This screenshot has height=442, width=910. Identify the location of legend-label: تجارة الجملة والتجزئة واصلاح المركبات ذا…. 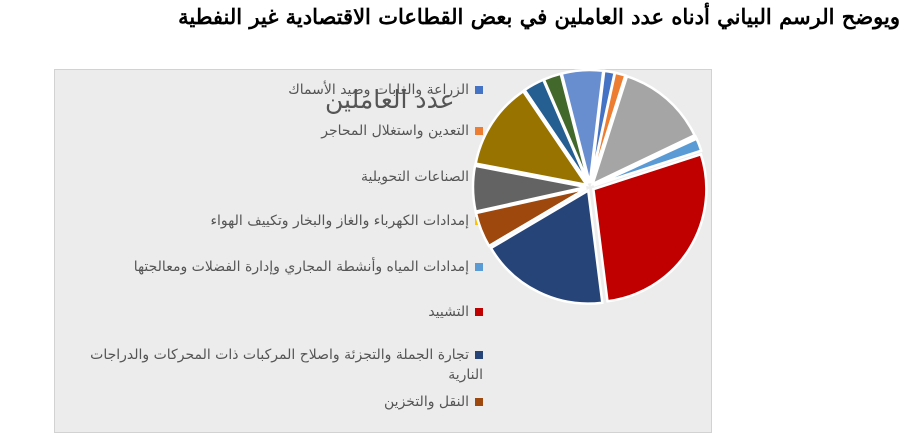
(286, 365).